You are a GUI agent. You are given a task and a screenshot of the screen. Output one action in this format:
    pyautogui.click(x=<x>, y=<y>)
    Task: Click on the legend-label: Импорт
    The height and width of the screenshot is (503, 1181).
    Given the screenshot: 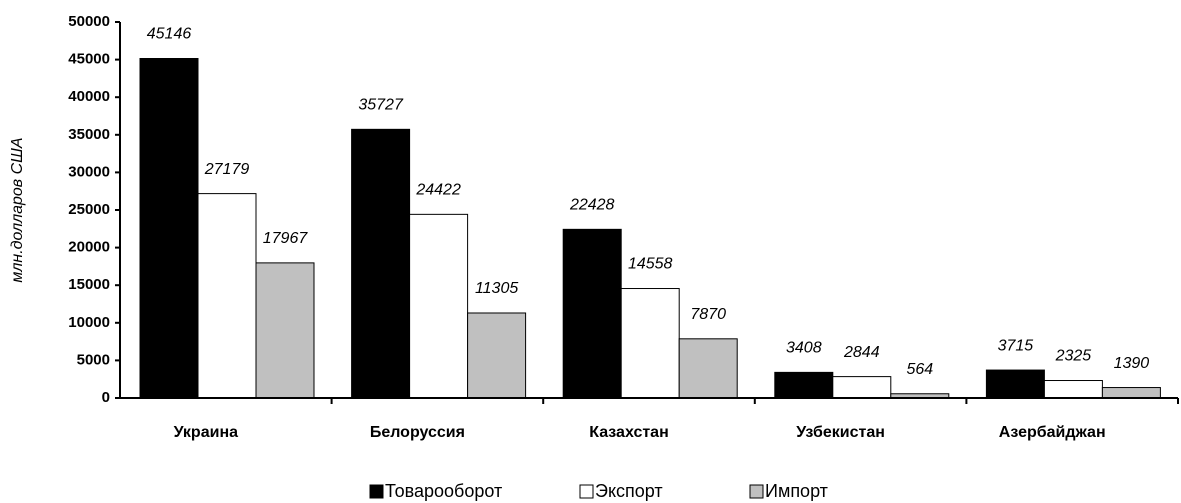 What is the action you would take?
    pyautogui.click(x=796, y=491)
    